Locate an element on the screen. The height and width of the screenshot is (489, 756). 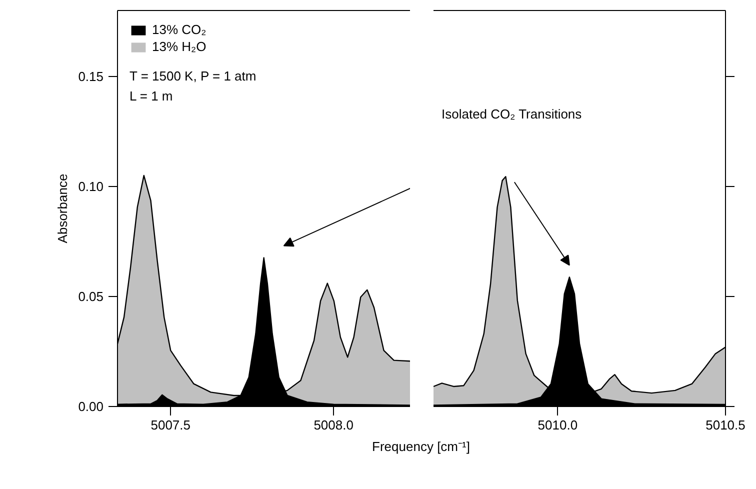
y-tick-label: 0.15 is located at coordinates (91, 76).